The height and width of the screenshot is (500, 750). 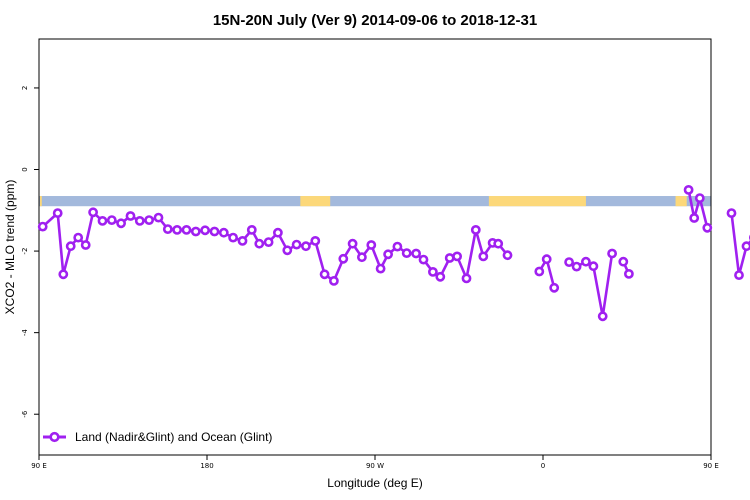 I want to click on y-tick-label: 0, so click(x=25, y=169).